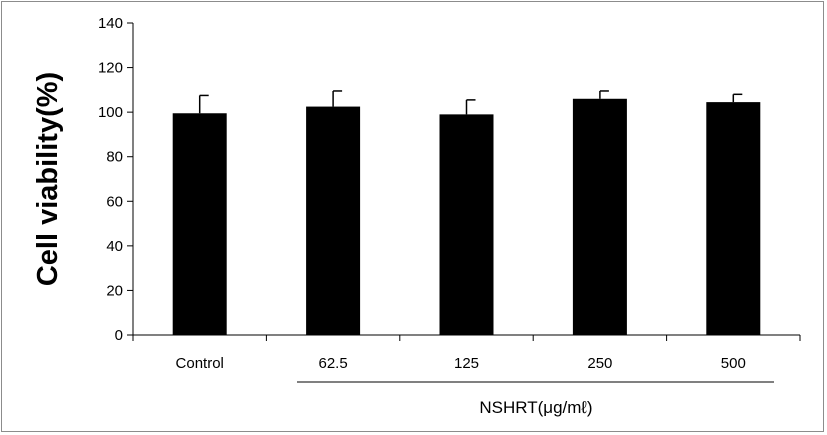 This screenshot has width=827, height=435. What do you see at coordinates (333, 220) in the screenshot?
I see `bar-62.5` at bounding box center [333, 220].